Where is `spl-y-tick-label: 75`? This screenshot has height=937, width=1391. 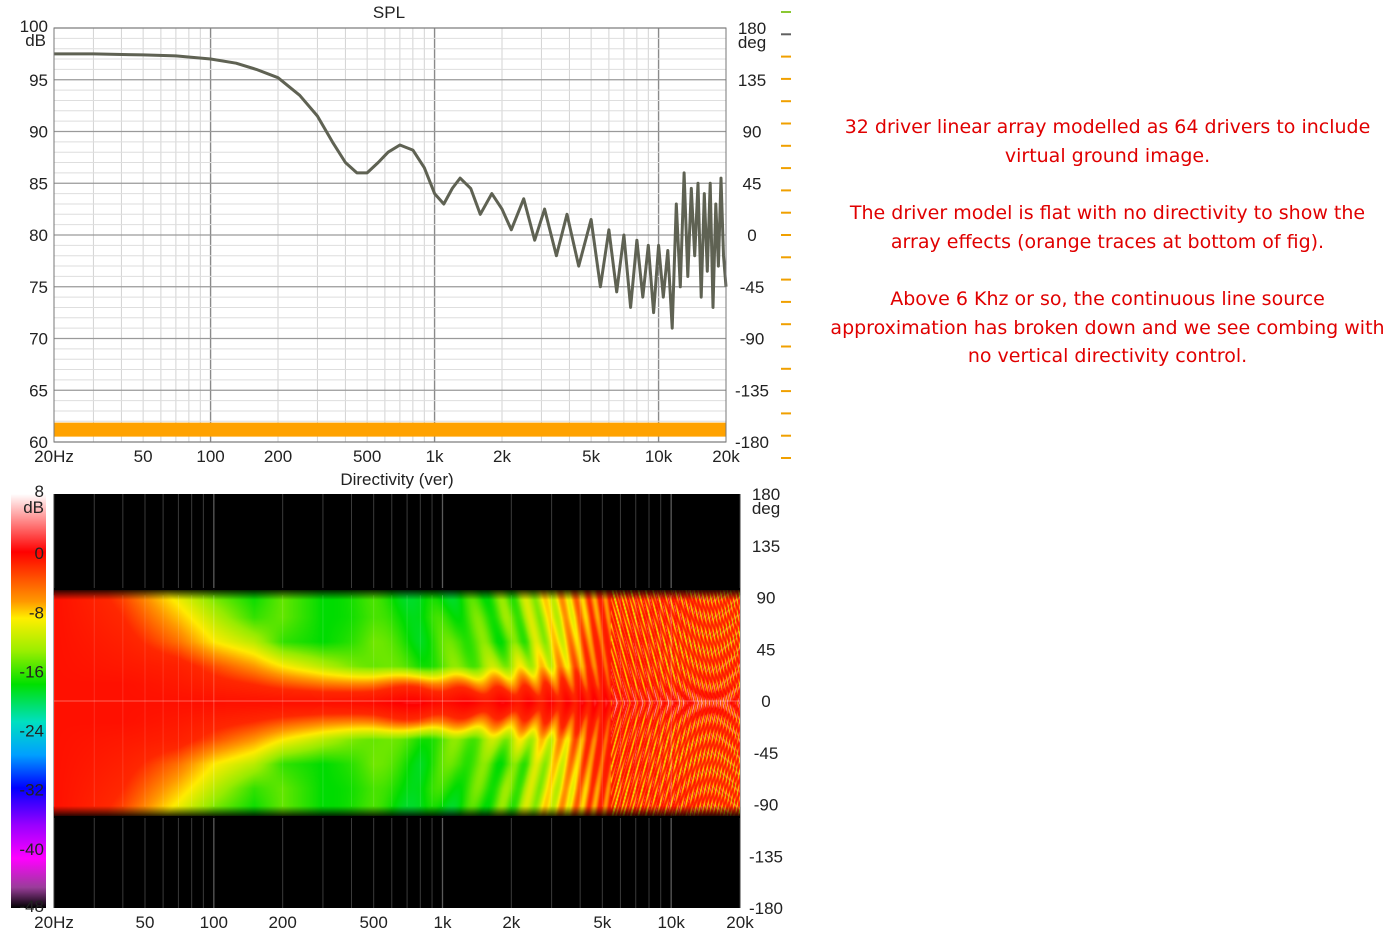 spl-y-tick-label: 75 is located at coordinates (38, 287).